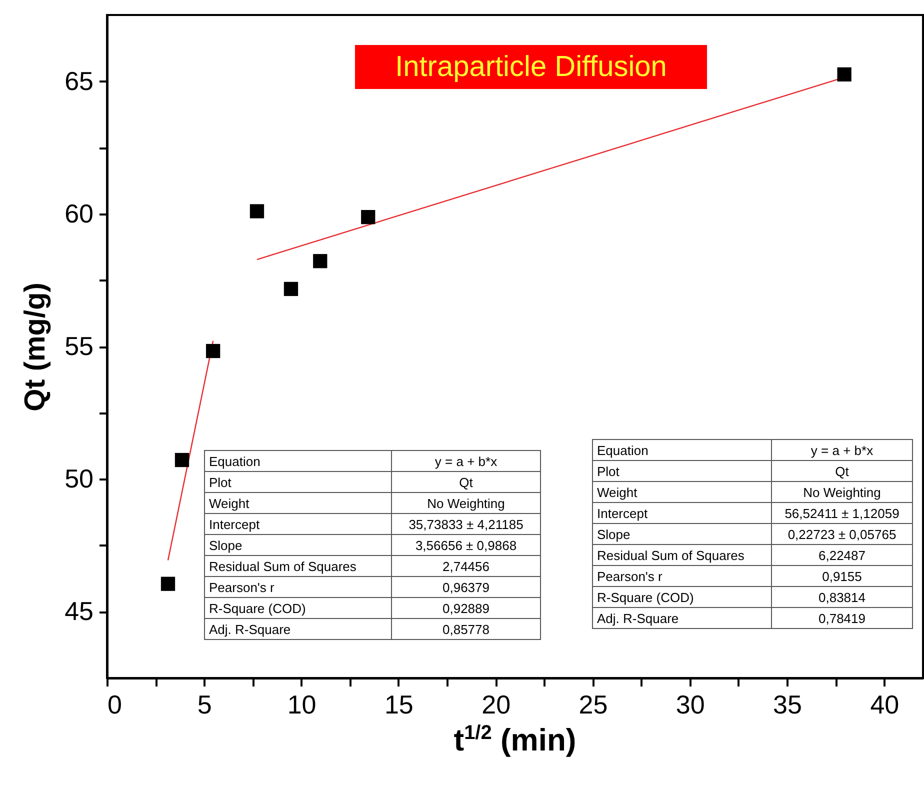  I want to click on x-tick-label: 0, so click(115, 705).